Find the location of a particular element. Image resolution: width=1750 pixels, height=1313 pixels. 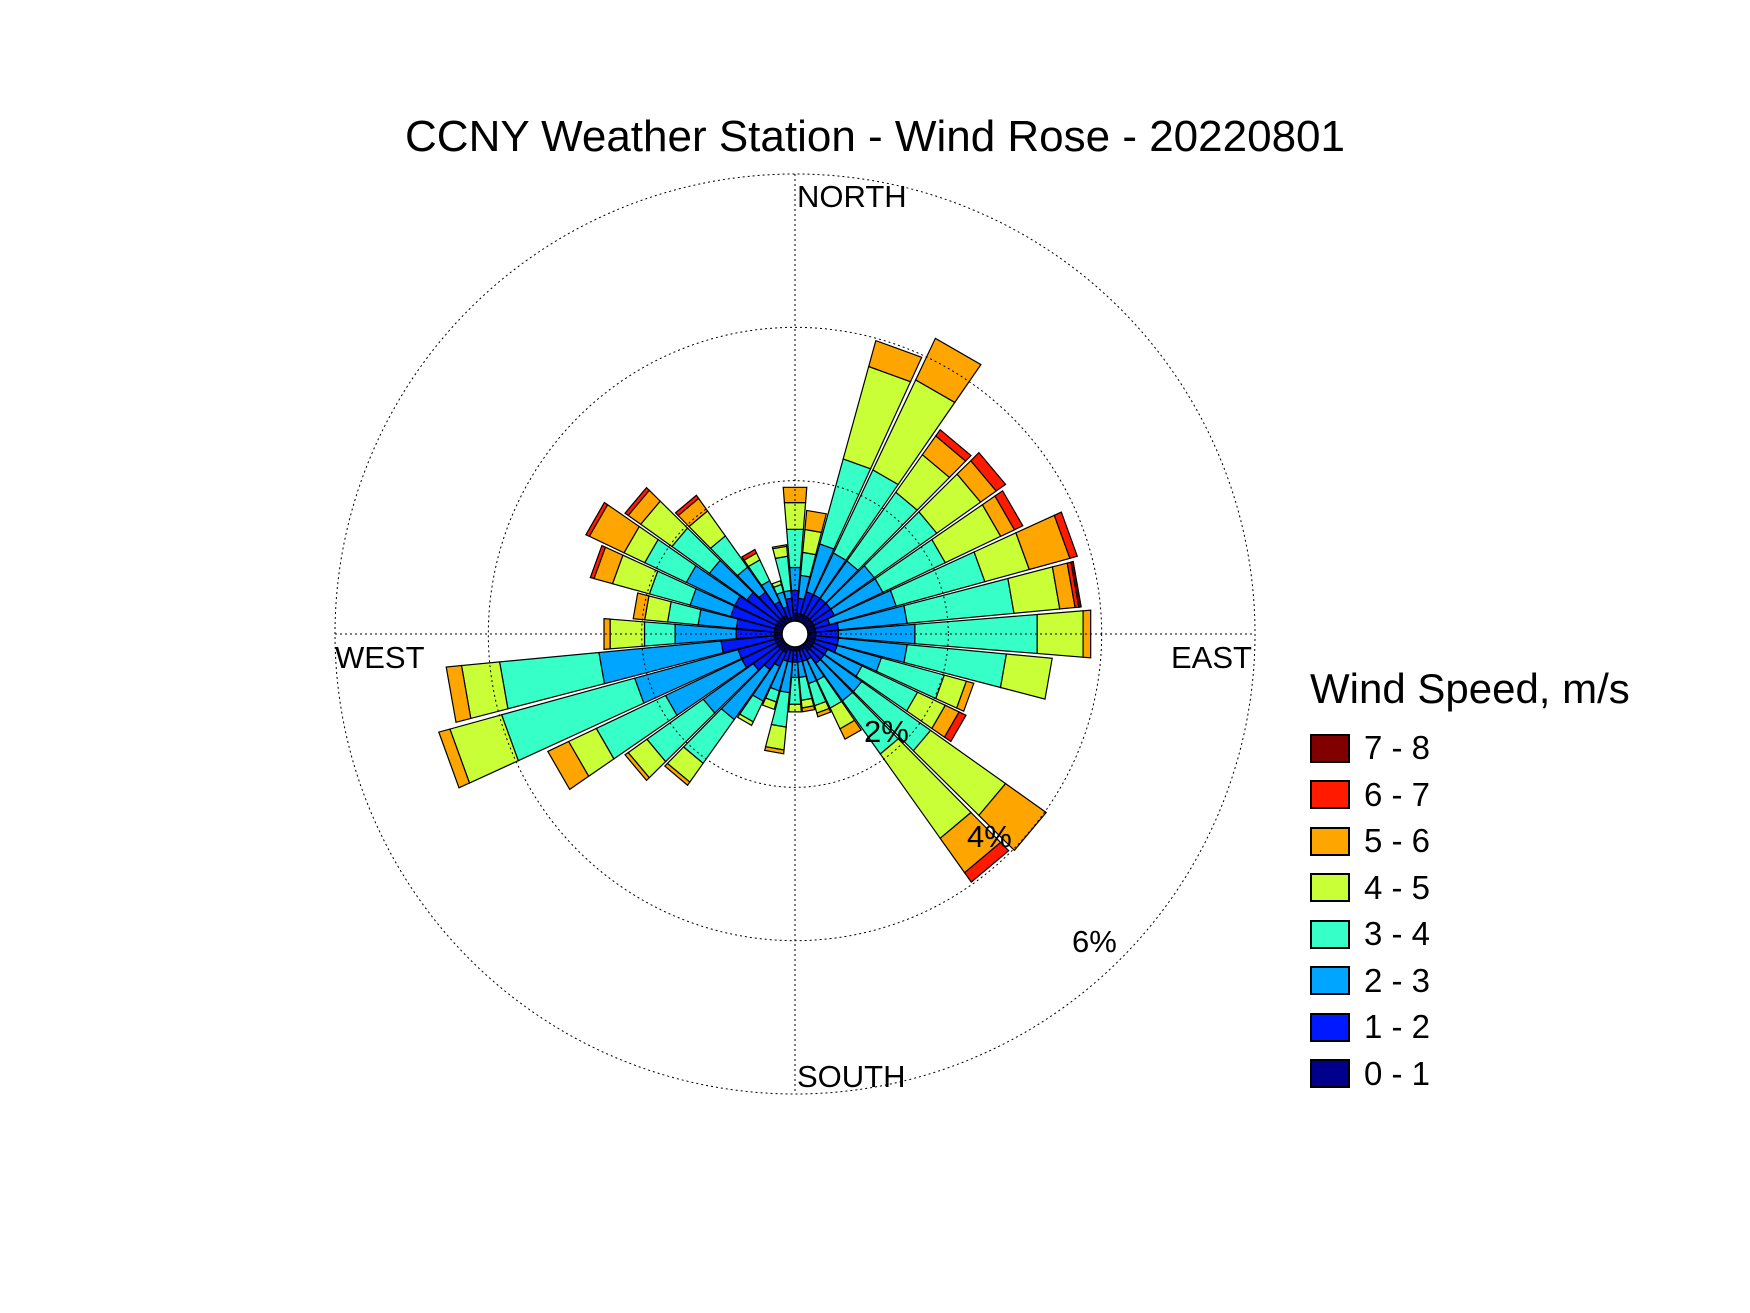

ring-label-2: 2% is located at coordinates (886, 731).